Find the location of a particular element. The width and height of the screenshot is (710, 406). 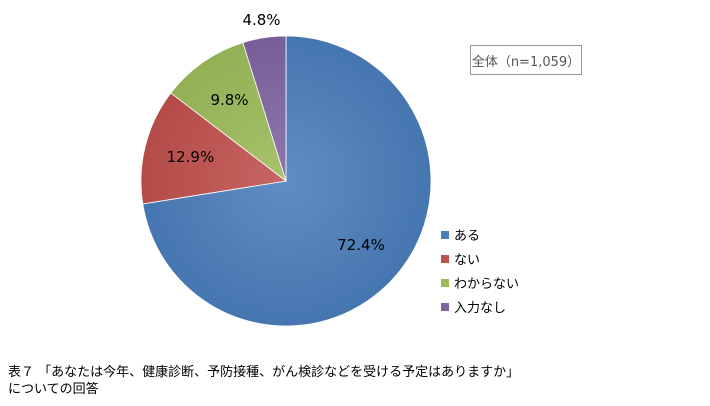

data-label-4: 4.8% is located at coordinates (261, 20).